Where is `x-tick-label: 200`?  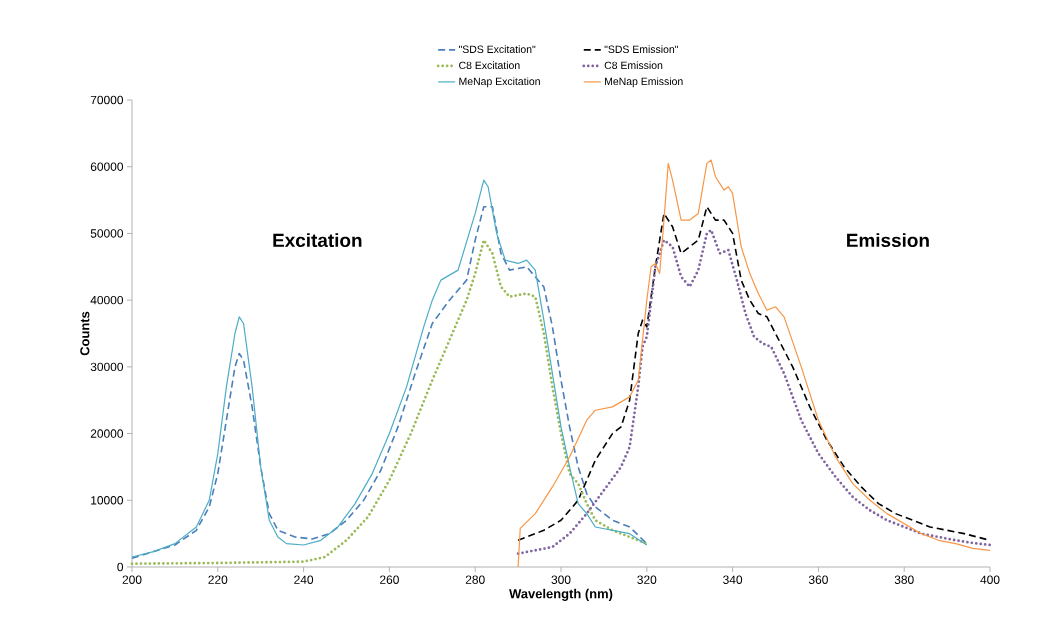
x-tick-label: 200 is located at coordinates (132, 579).